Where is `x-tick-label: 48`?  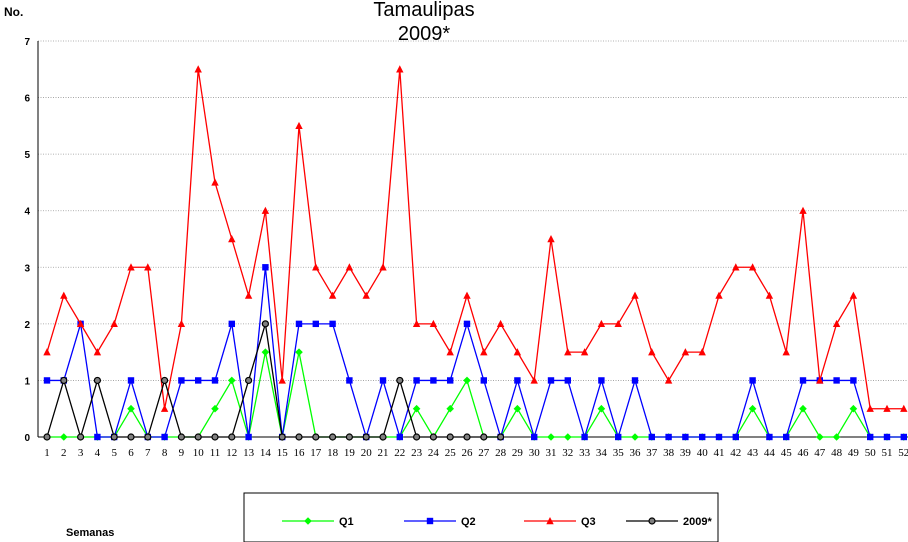 x-tick-label: 48 is located at coordinates (837, 453).